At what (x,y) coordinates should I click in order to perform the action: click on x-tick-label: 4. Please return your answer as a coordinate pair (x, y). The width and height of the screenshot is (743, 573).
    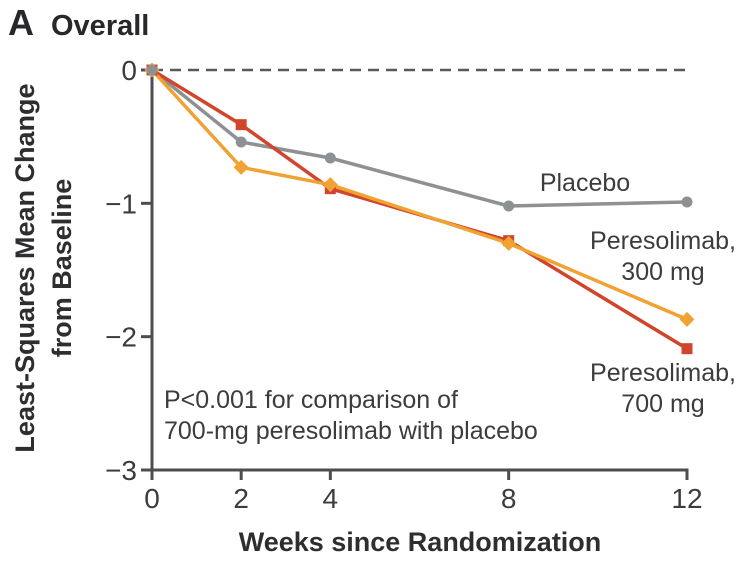
    Looking at the image, I should click on (331, 498).